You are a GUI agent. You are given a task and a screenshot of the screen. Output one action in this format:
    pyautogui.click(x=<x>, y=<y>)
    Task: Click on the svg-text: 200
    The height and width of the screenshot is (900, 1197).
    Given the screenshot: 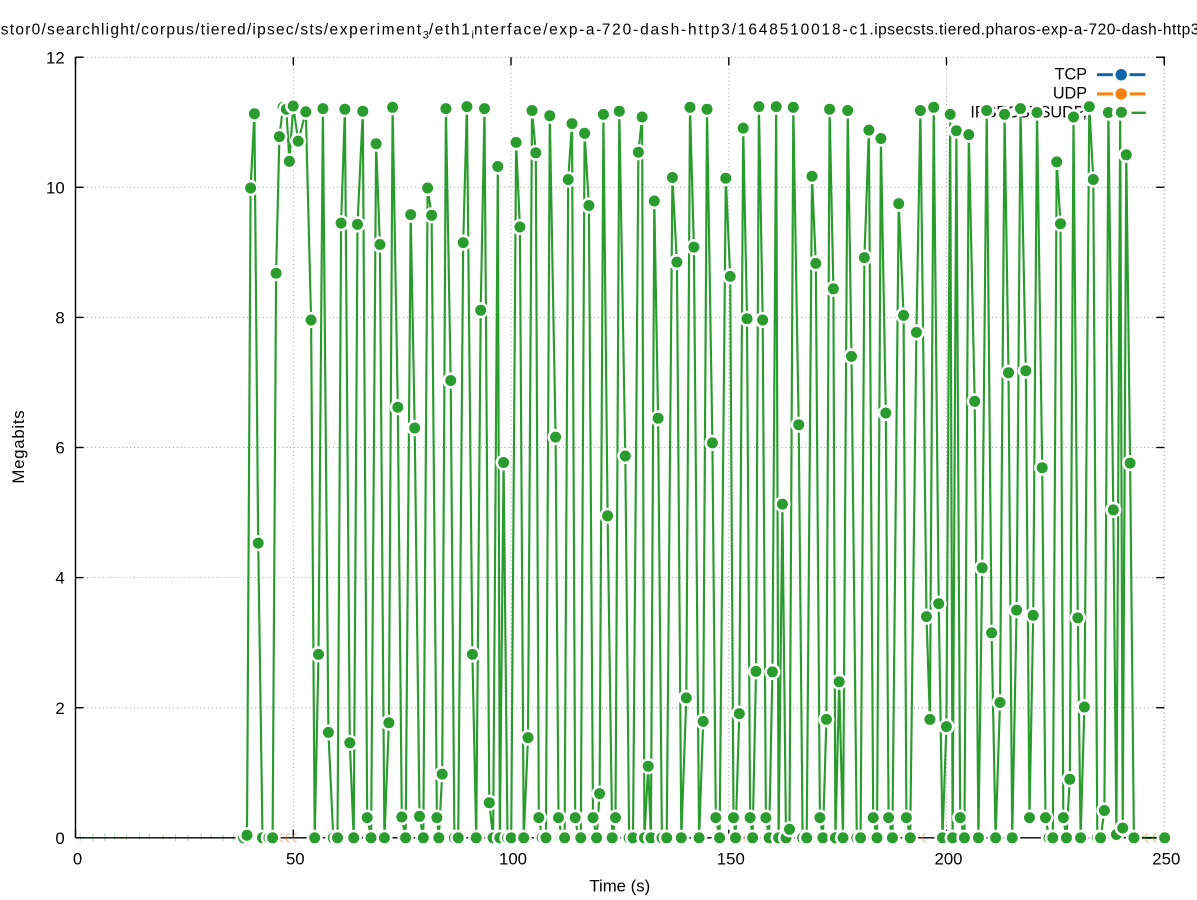 What is the action you would take?
    pyautogui.click(x=949, y=858)
    